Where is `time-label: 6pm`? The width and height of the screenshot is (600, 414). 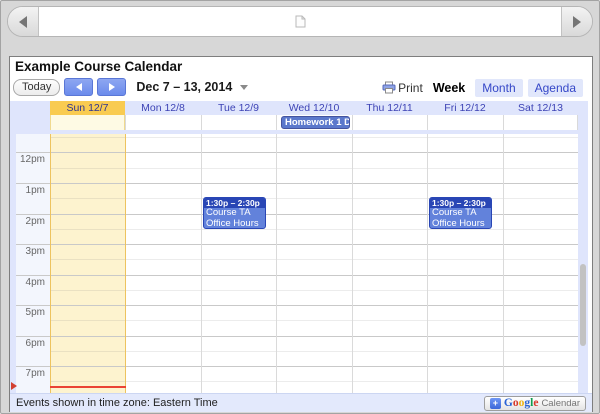 time-label: 6pm is located at coordinates (35, 343).